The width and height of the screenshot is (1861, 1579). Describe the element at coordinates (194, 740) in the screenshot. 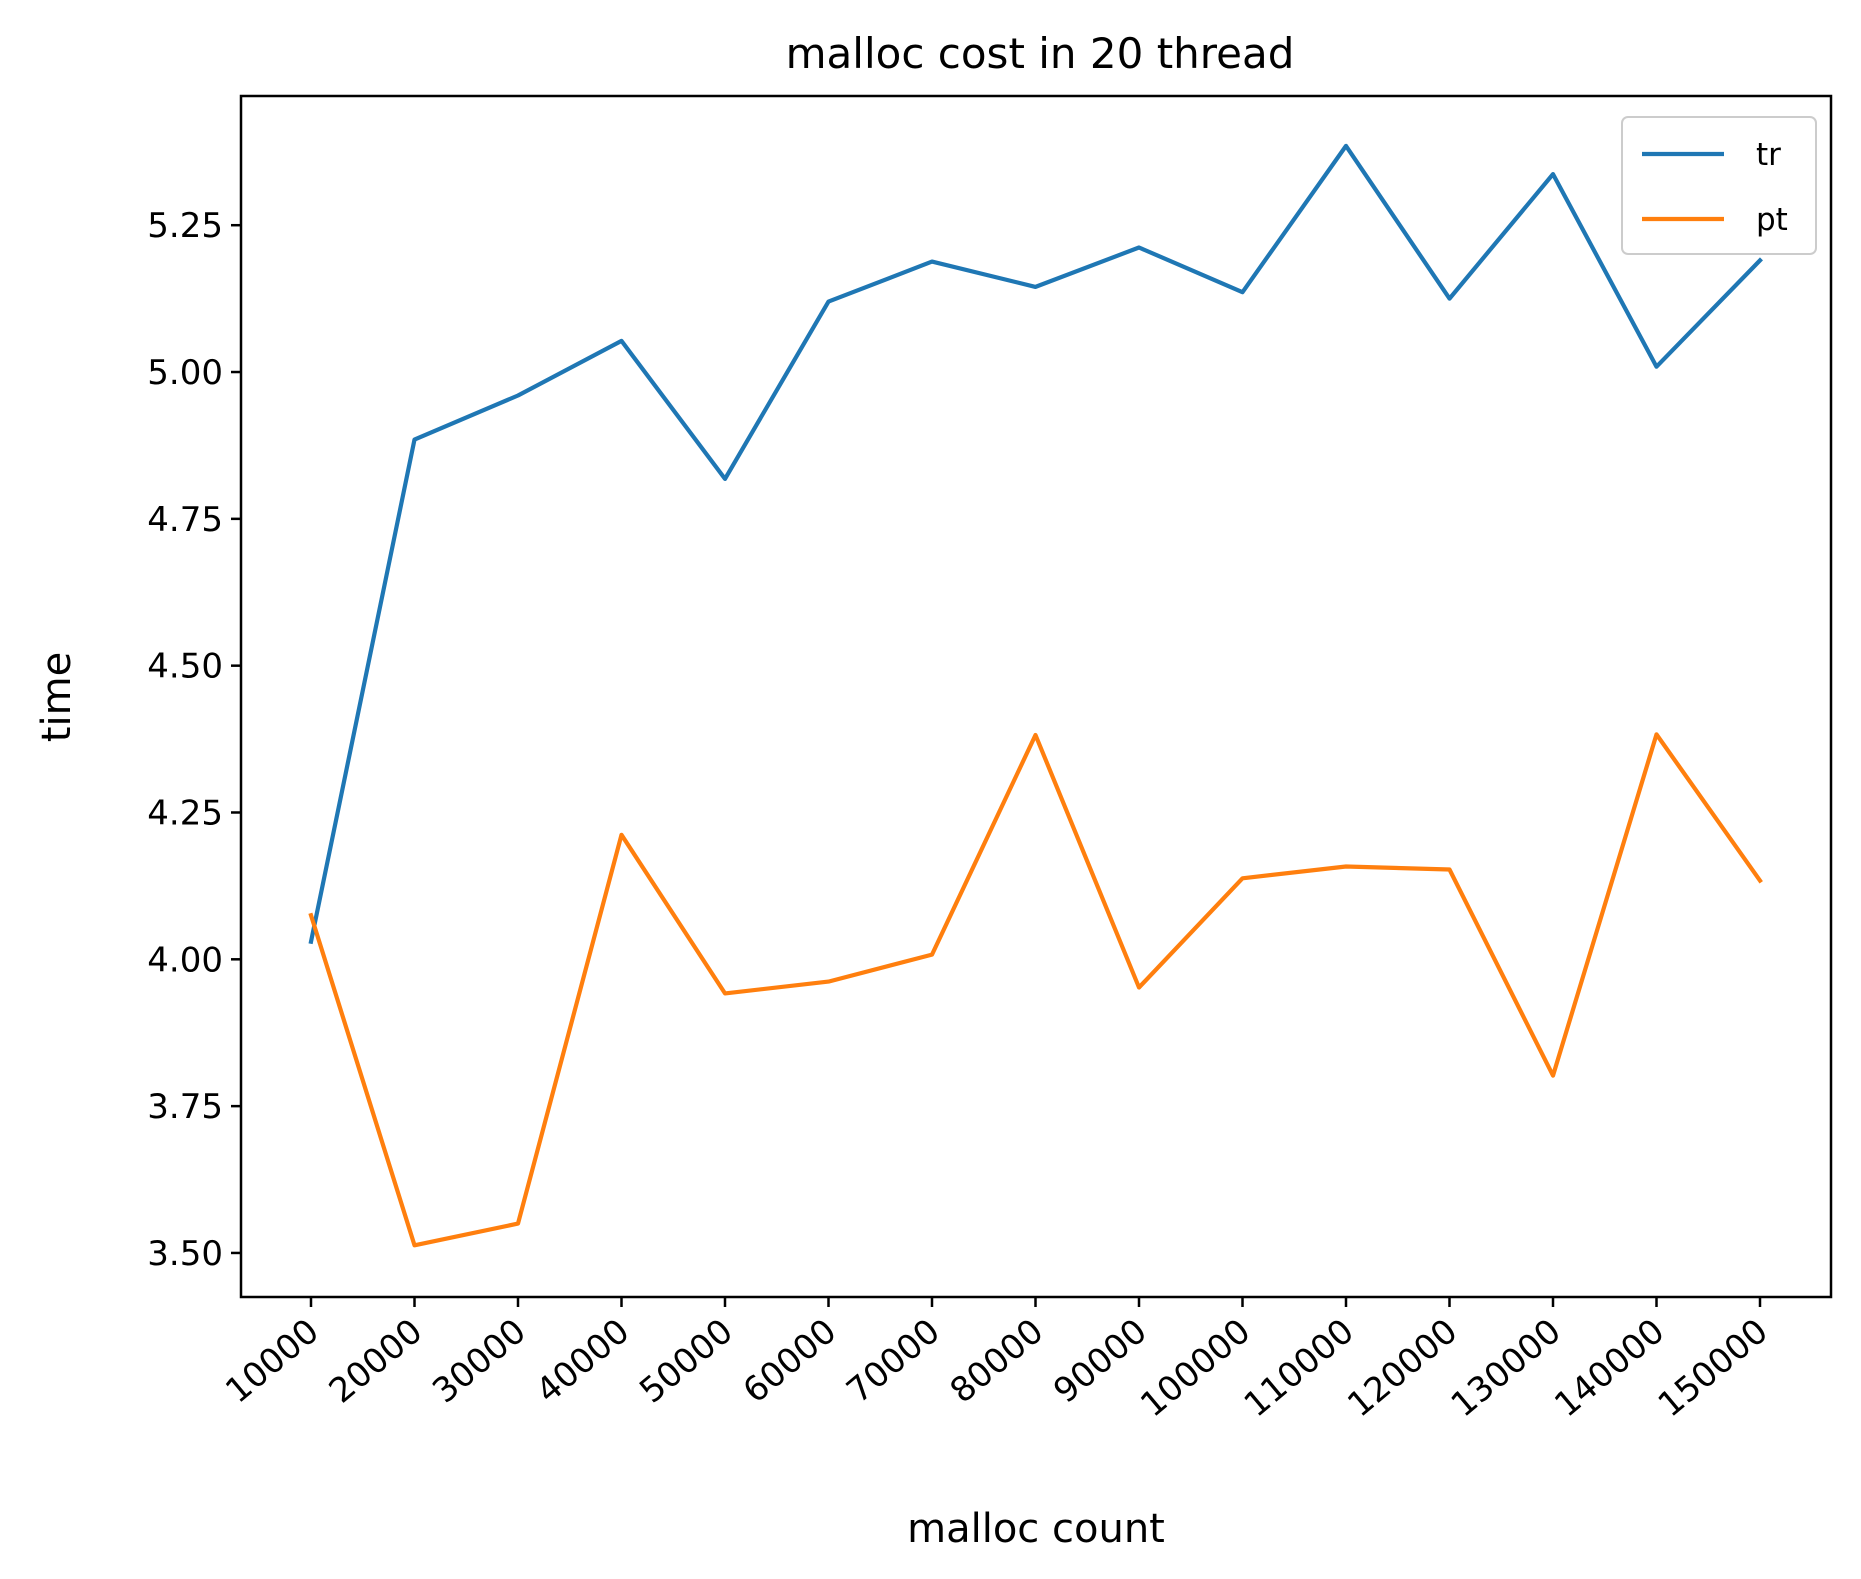

I see `y-axis: 3.50 3.75 4.00 4.25 4.50 4.75 5.00 5.25` at that location.